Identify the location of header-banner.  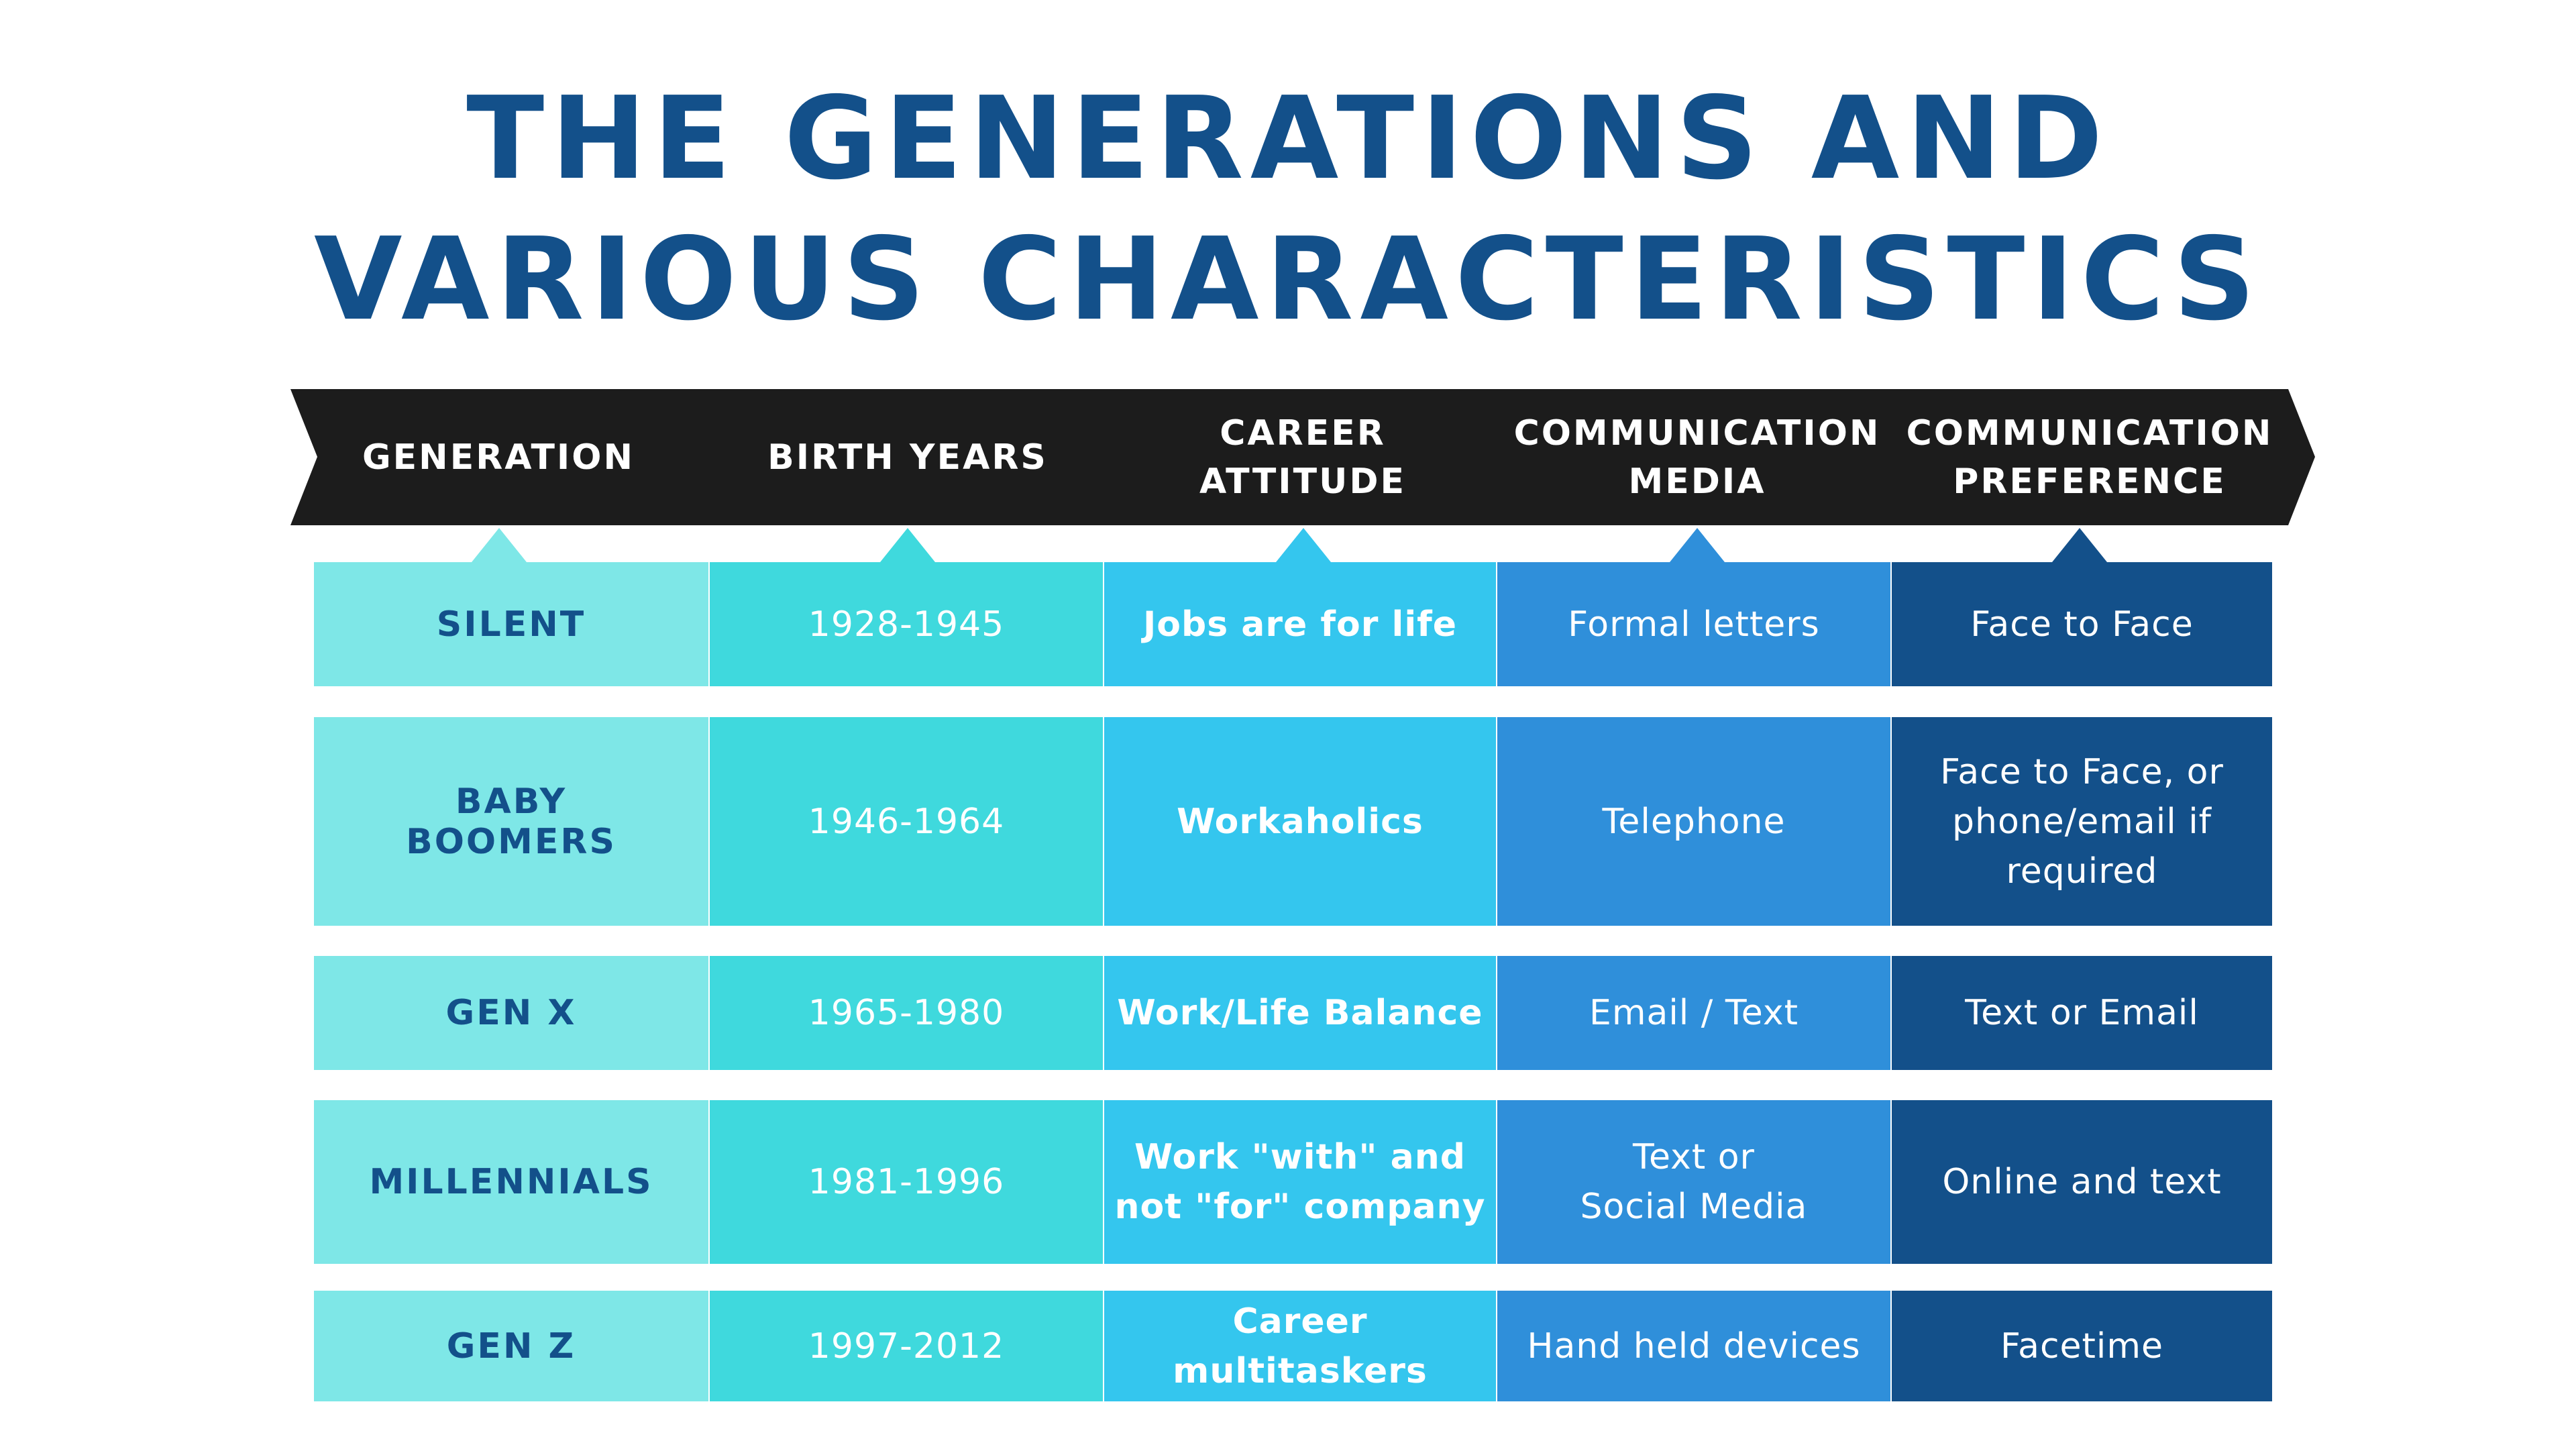
(1302, 457).